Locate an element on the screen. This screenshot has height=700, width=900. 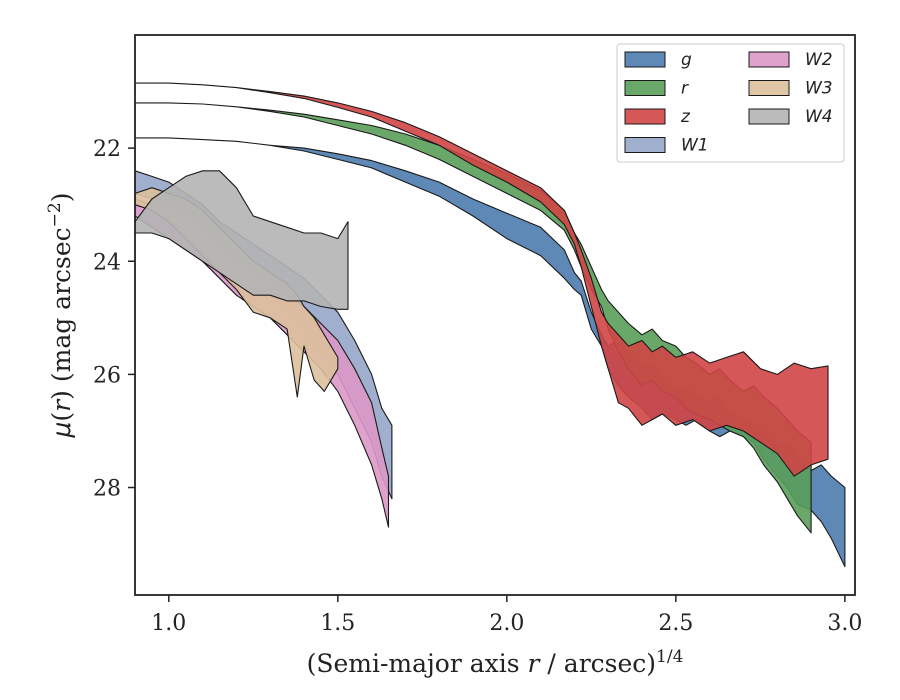
legend-swatch-W4 is located at coordinates (769, 116).